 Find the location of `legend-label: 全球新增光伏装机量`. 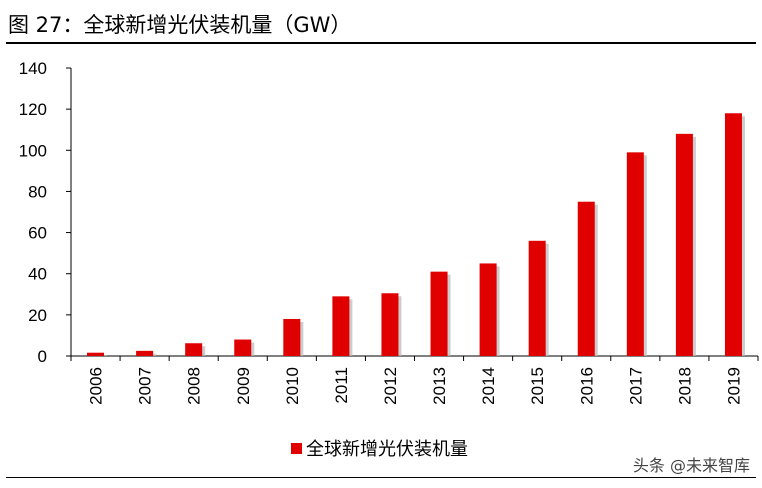

legend-label: 全球新增光伏装机量 is located at coordinates (387, 449).